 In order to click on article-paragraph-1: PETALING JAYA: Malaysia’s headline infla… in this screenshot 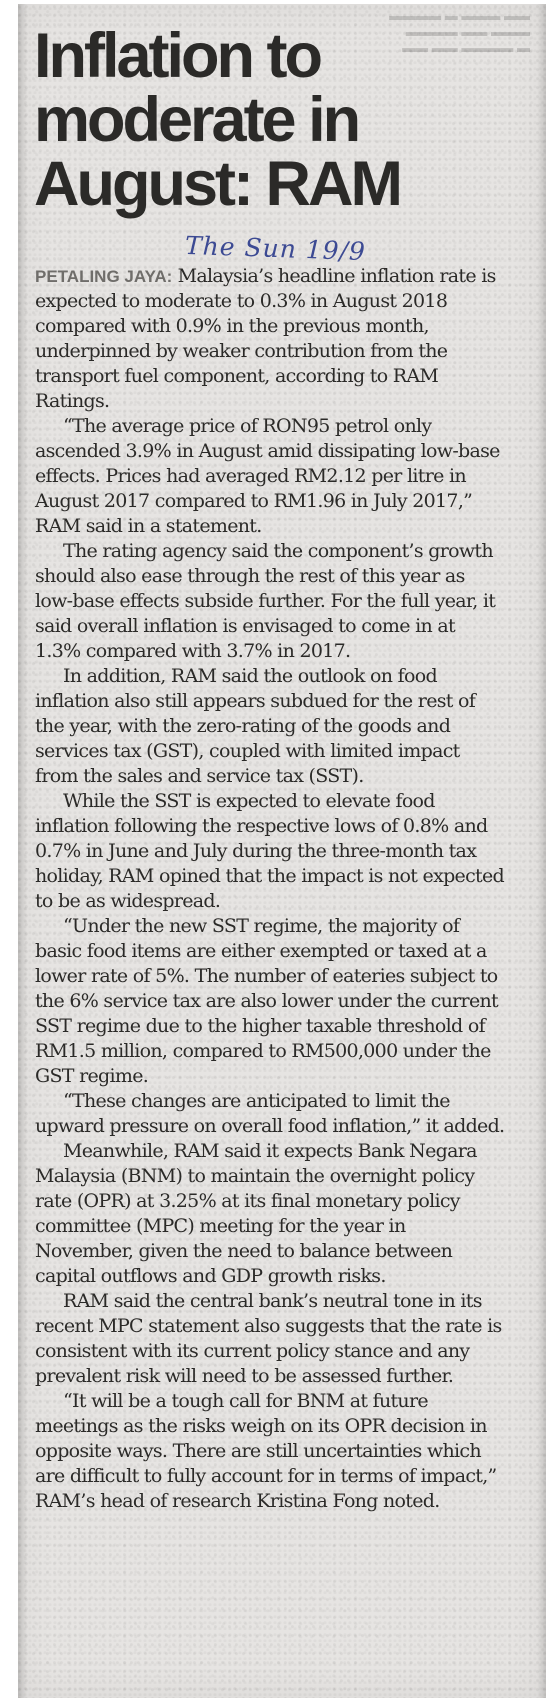, I will do `click(270, 339)`.